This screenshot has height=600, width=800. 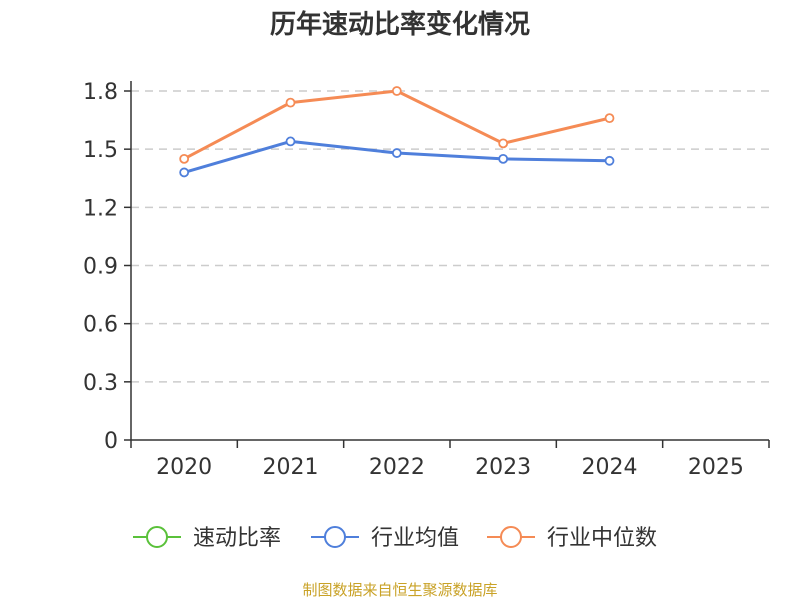 What do you see at coordinates (399, 590) in the screenshot?
I see `data-source-note: 制图数据来自恒生聚源数据库` at bounding box center [399, 590].